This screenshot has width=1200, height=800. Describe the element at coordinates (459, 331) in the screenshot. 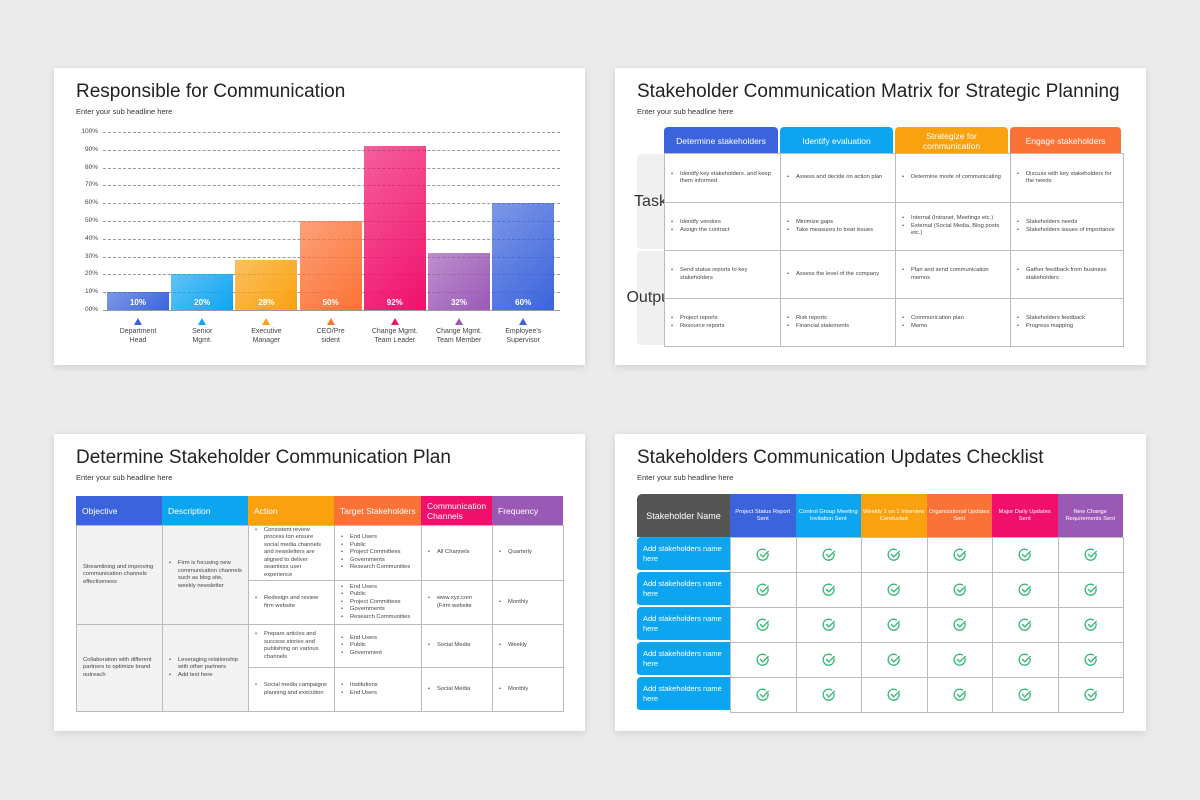

I see `x-tick-label-line: Change Mgmt.` at that location.